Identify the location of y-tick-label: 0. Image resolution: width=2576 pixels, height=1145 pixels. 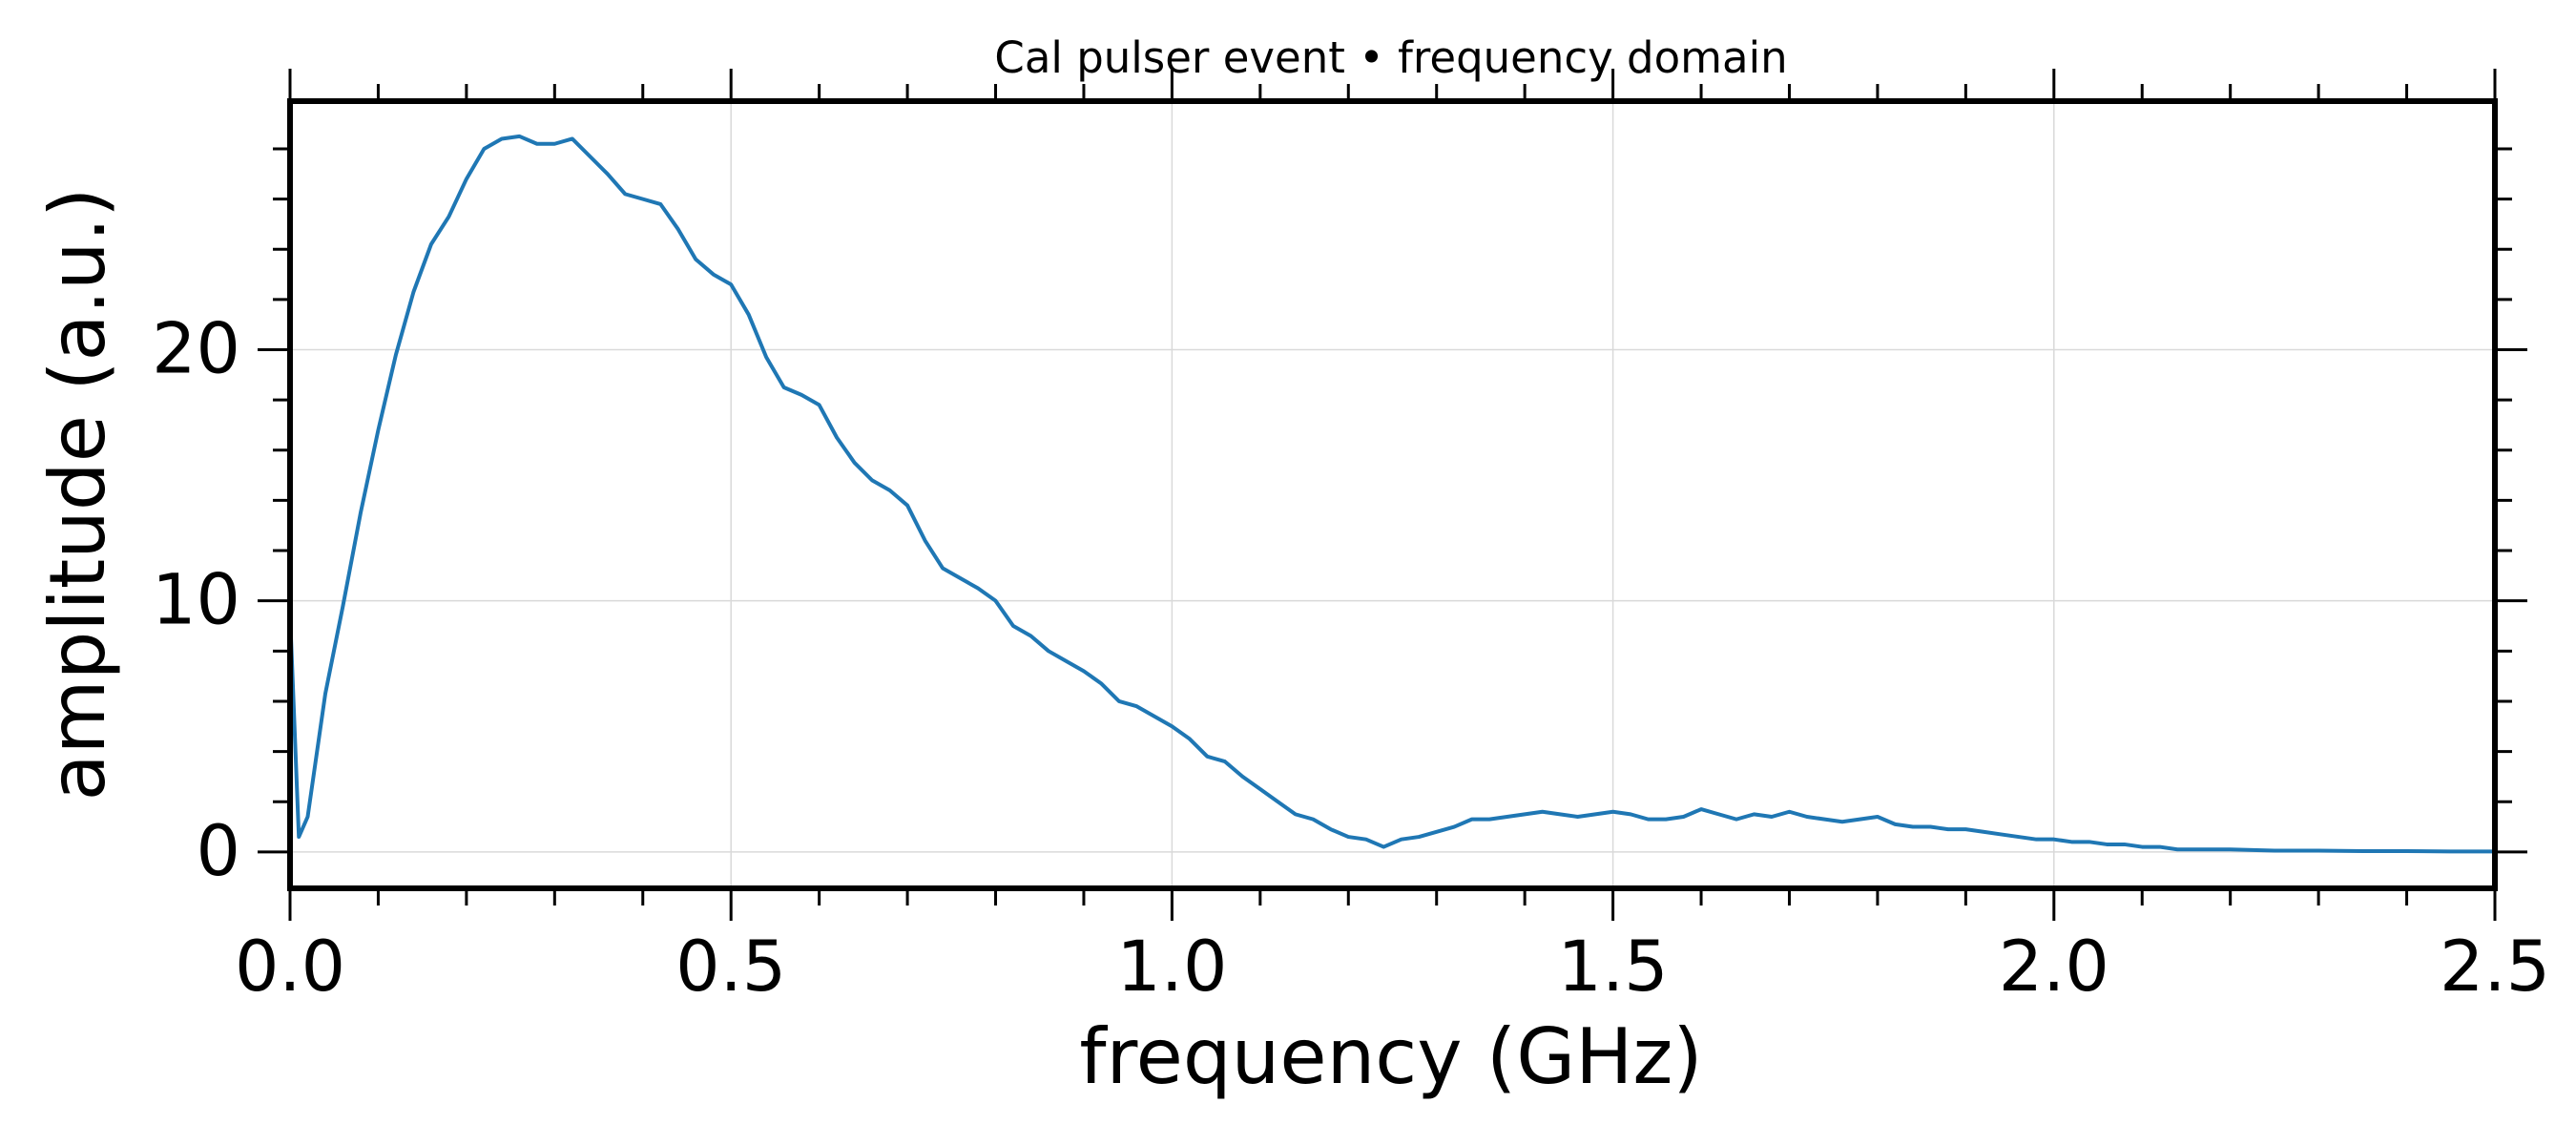
(218, 851).